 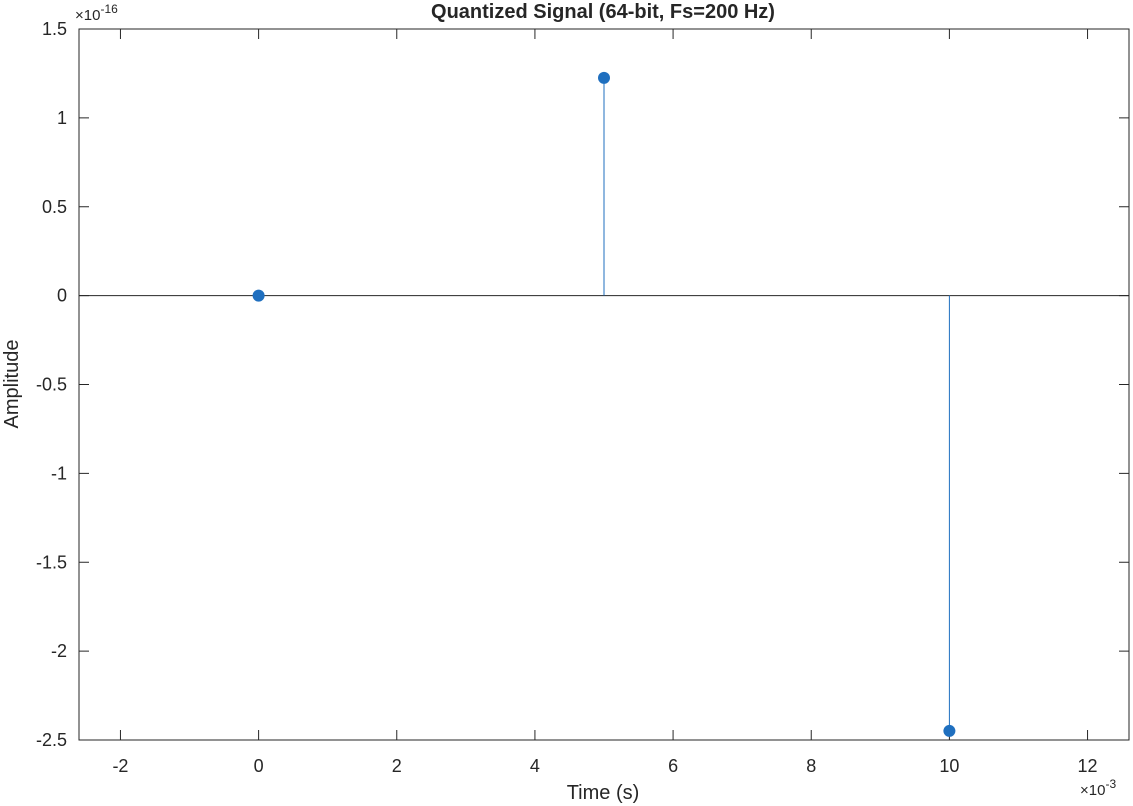 I want to click on y-multiplier: ×10⁻¹⁶, so click(x=96, y=13).